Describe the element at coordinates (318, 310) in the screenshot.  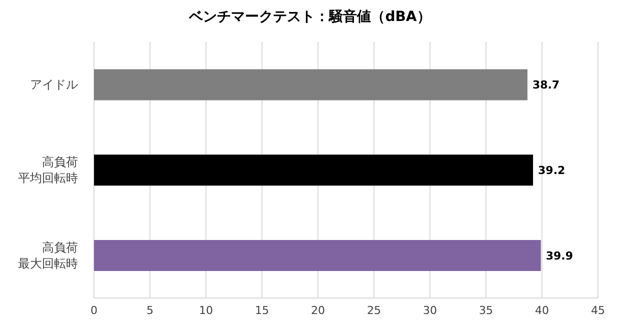
I see `x-tick-label: 20` at that location.